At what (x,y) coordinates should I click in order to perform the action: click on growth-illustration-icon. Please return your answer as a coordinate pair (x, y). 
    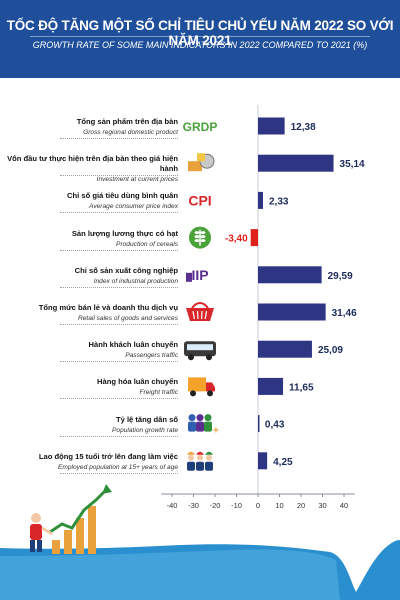
    Looking at the image, I should click on (71, 519).